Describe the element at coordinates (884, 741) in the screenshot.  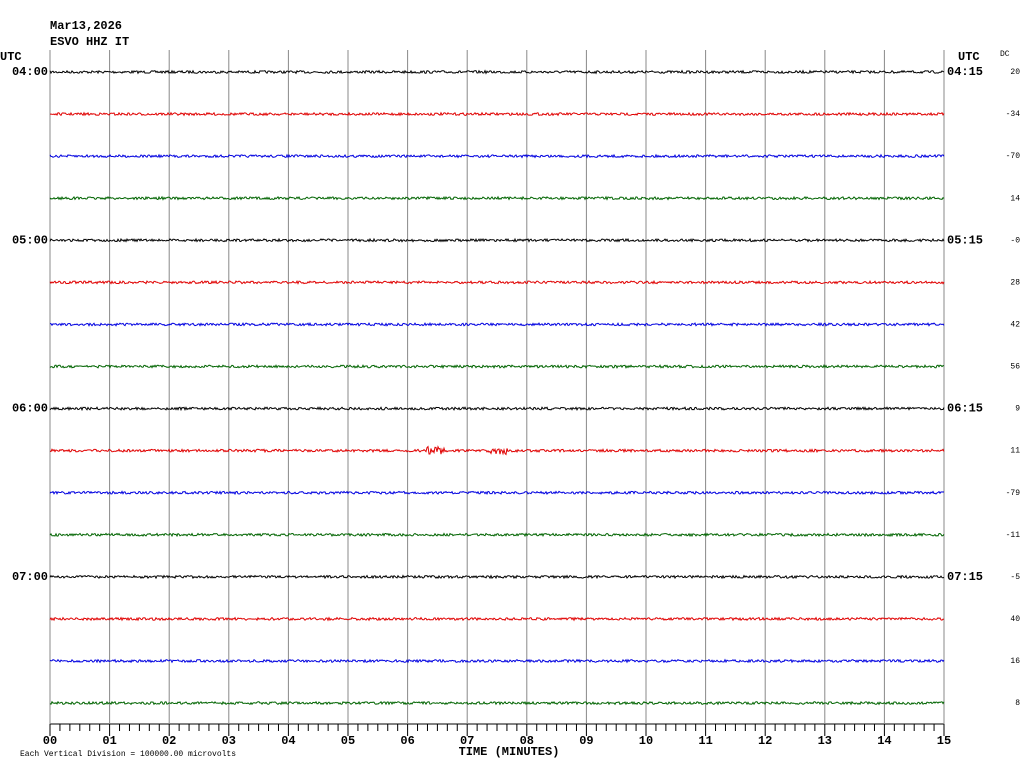
I see `x-tick-label: 14` at that location.